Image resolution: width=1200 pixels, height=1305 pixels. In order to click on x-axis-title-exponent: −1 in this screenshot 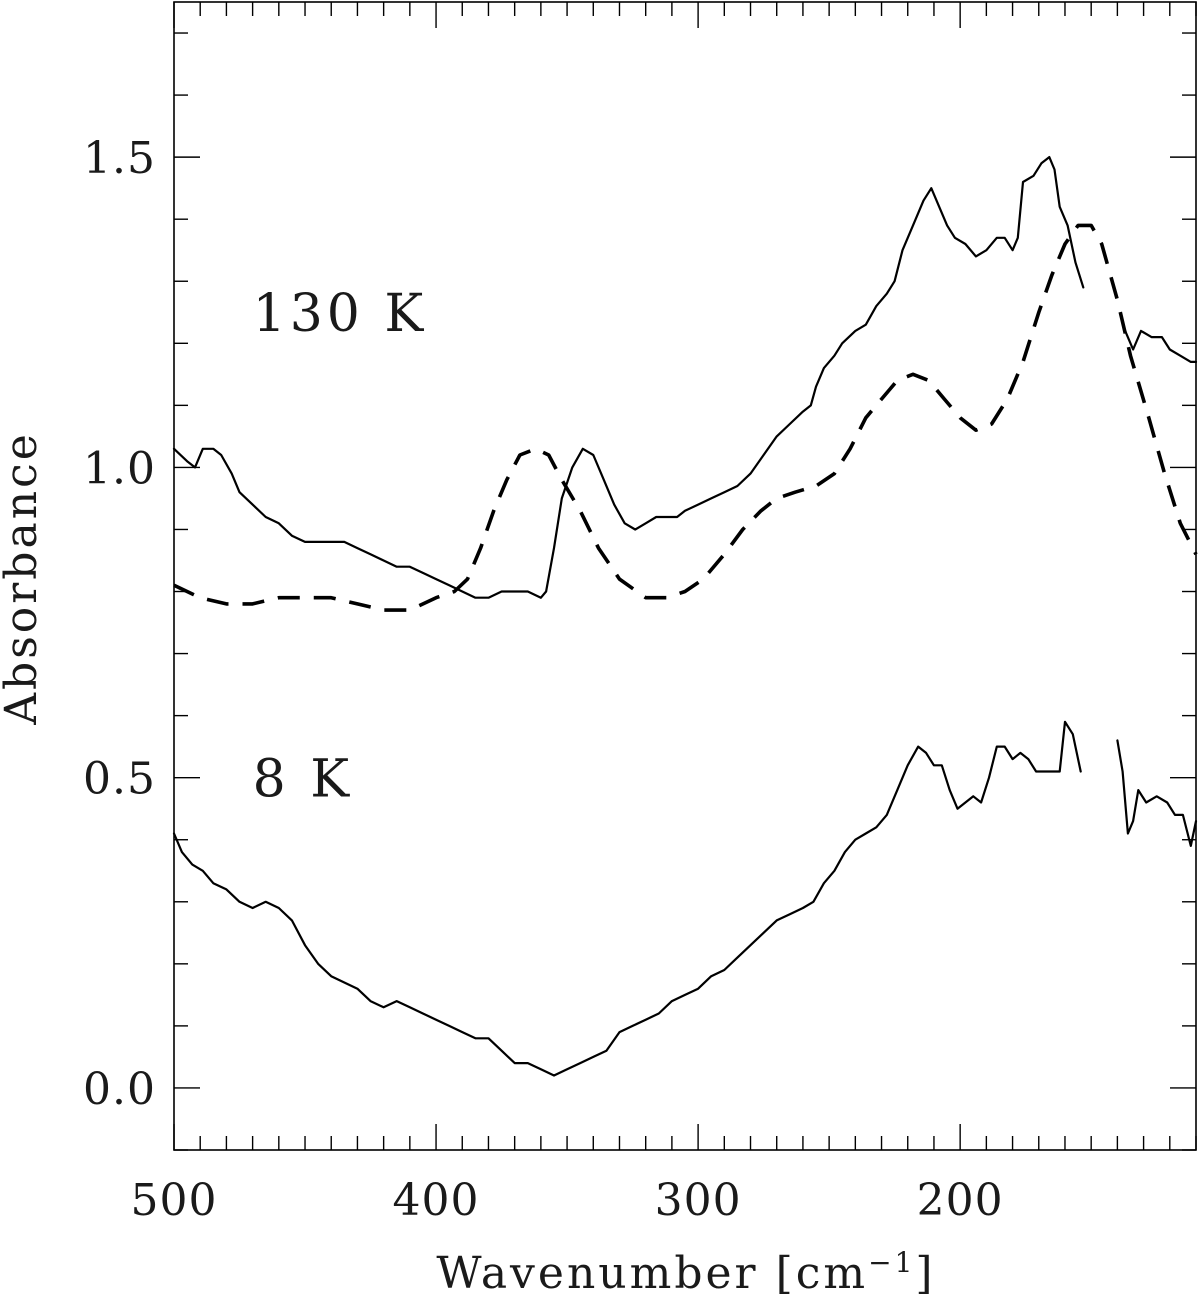, I will do `click(891, 1262)`.